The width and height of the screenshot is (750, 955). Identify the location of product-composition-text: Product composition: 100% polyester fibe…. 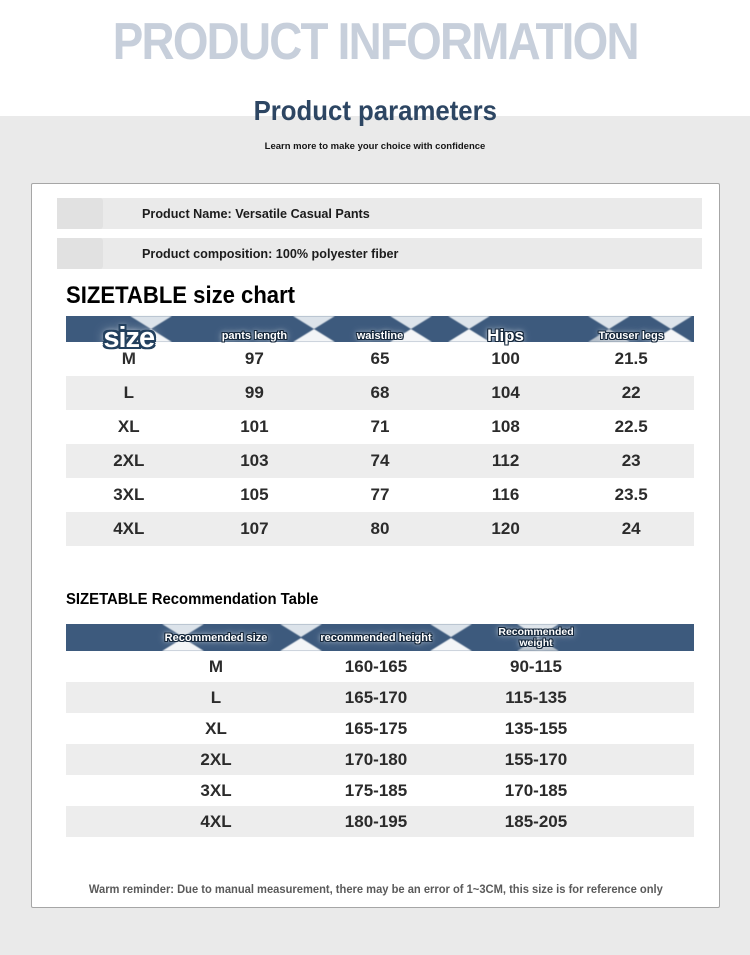
(270, 253).